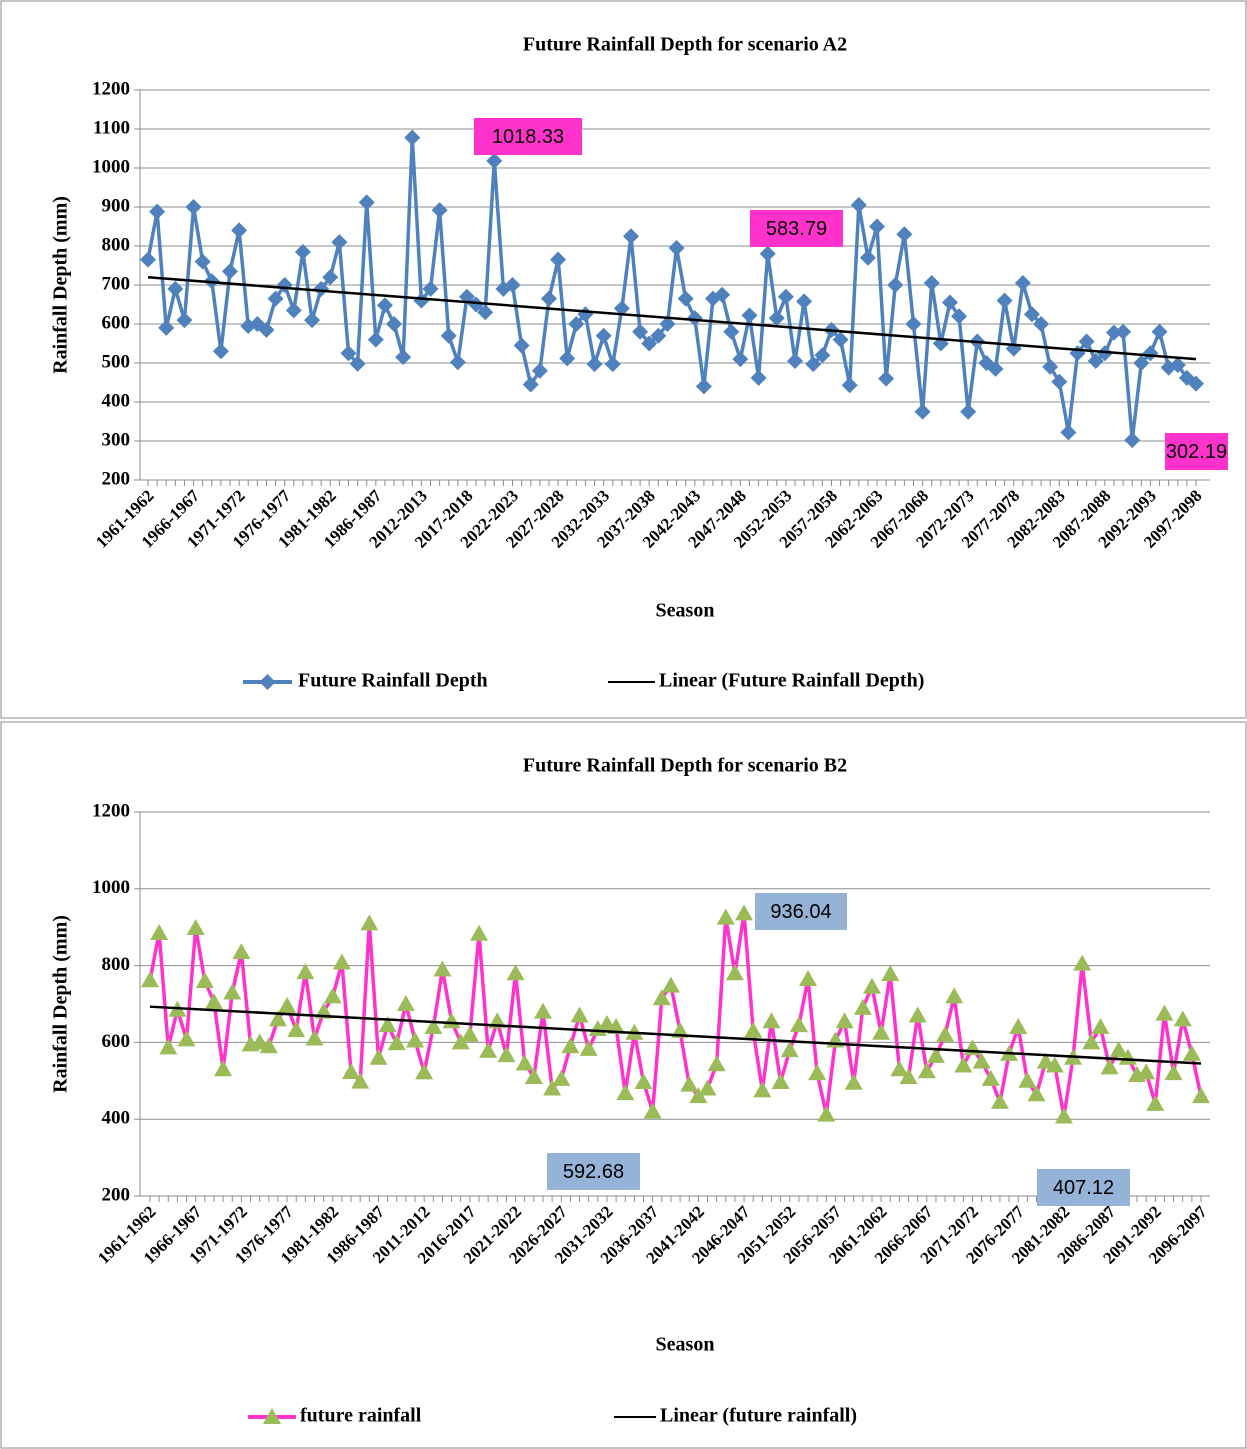  Describe the element at coordinates (800, 912) in the screenshot. I see `annotation: 936.04` at that location.